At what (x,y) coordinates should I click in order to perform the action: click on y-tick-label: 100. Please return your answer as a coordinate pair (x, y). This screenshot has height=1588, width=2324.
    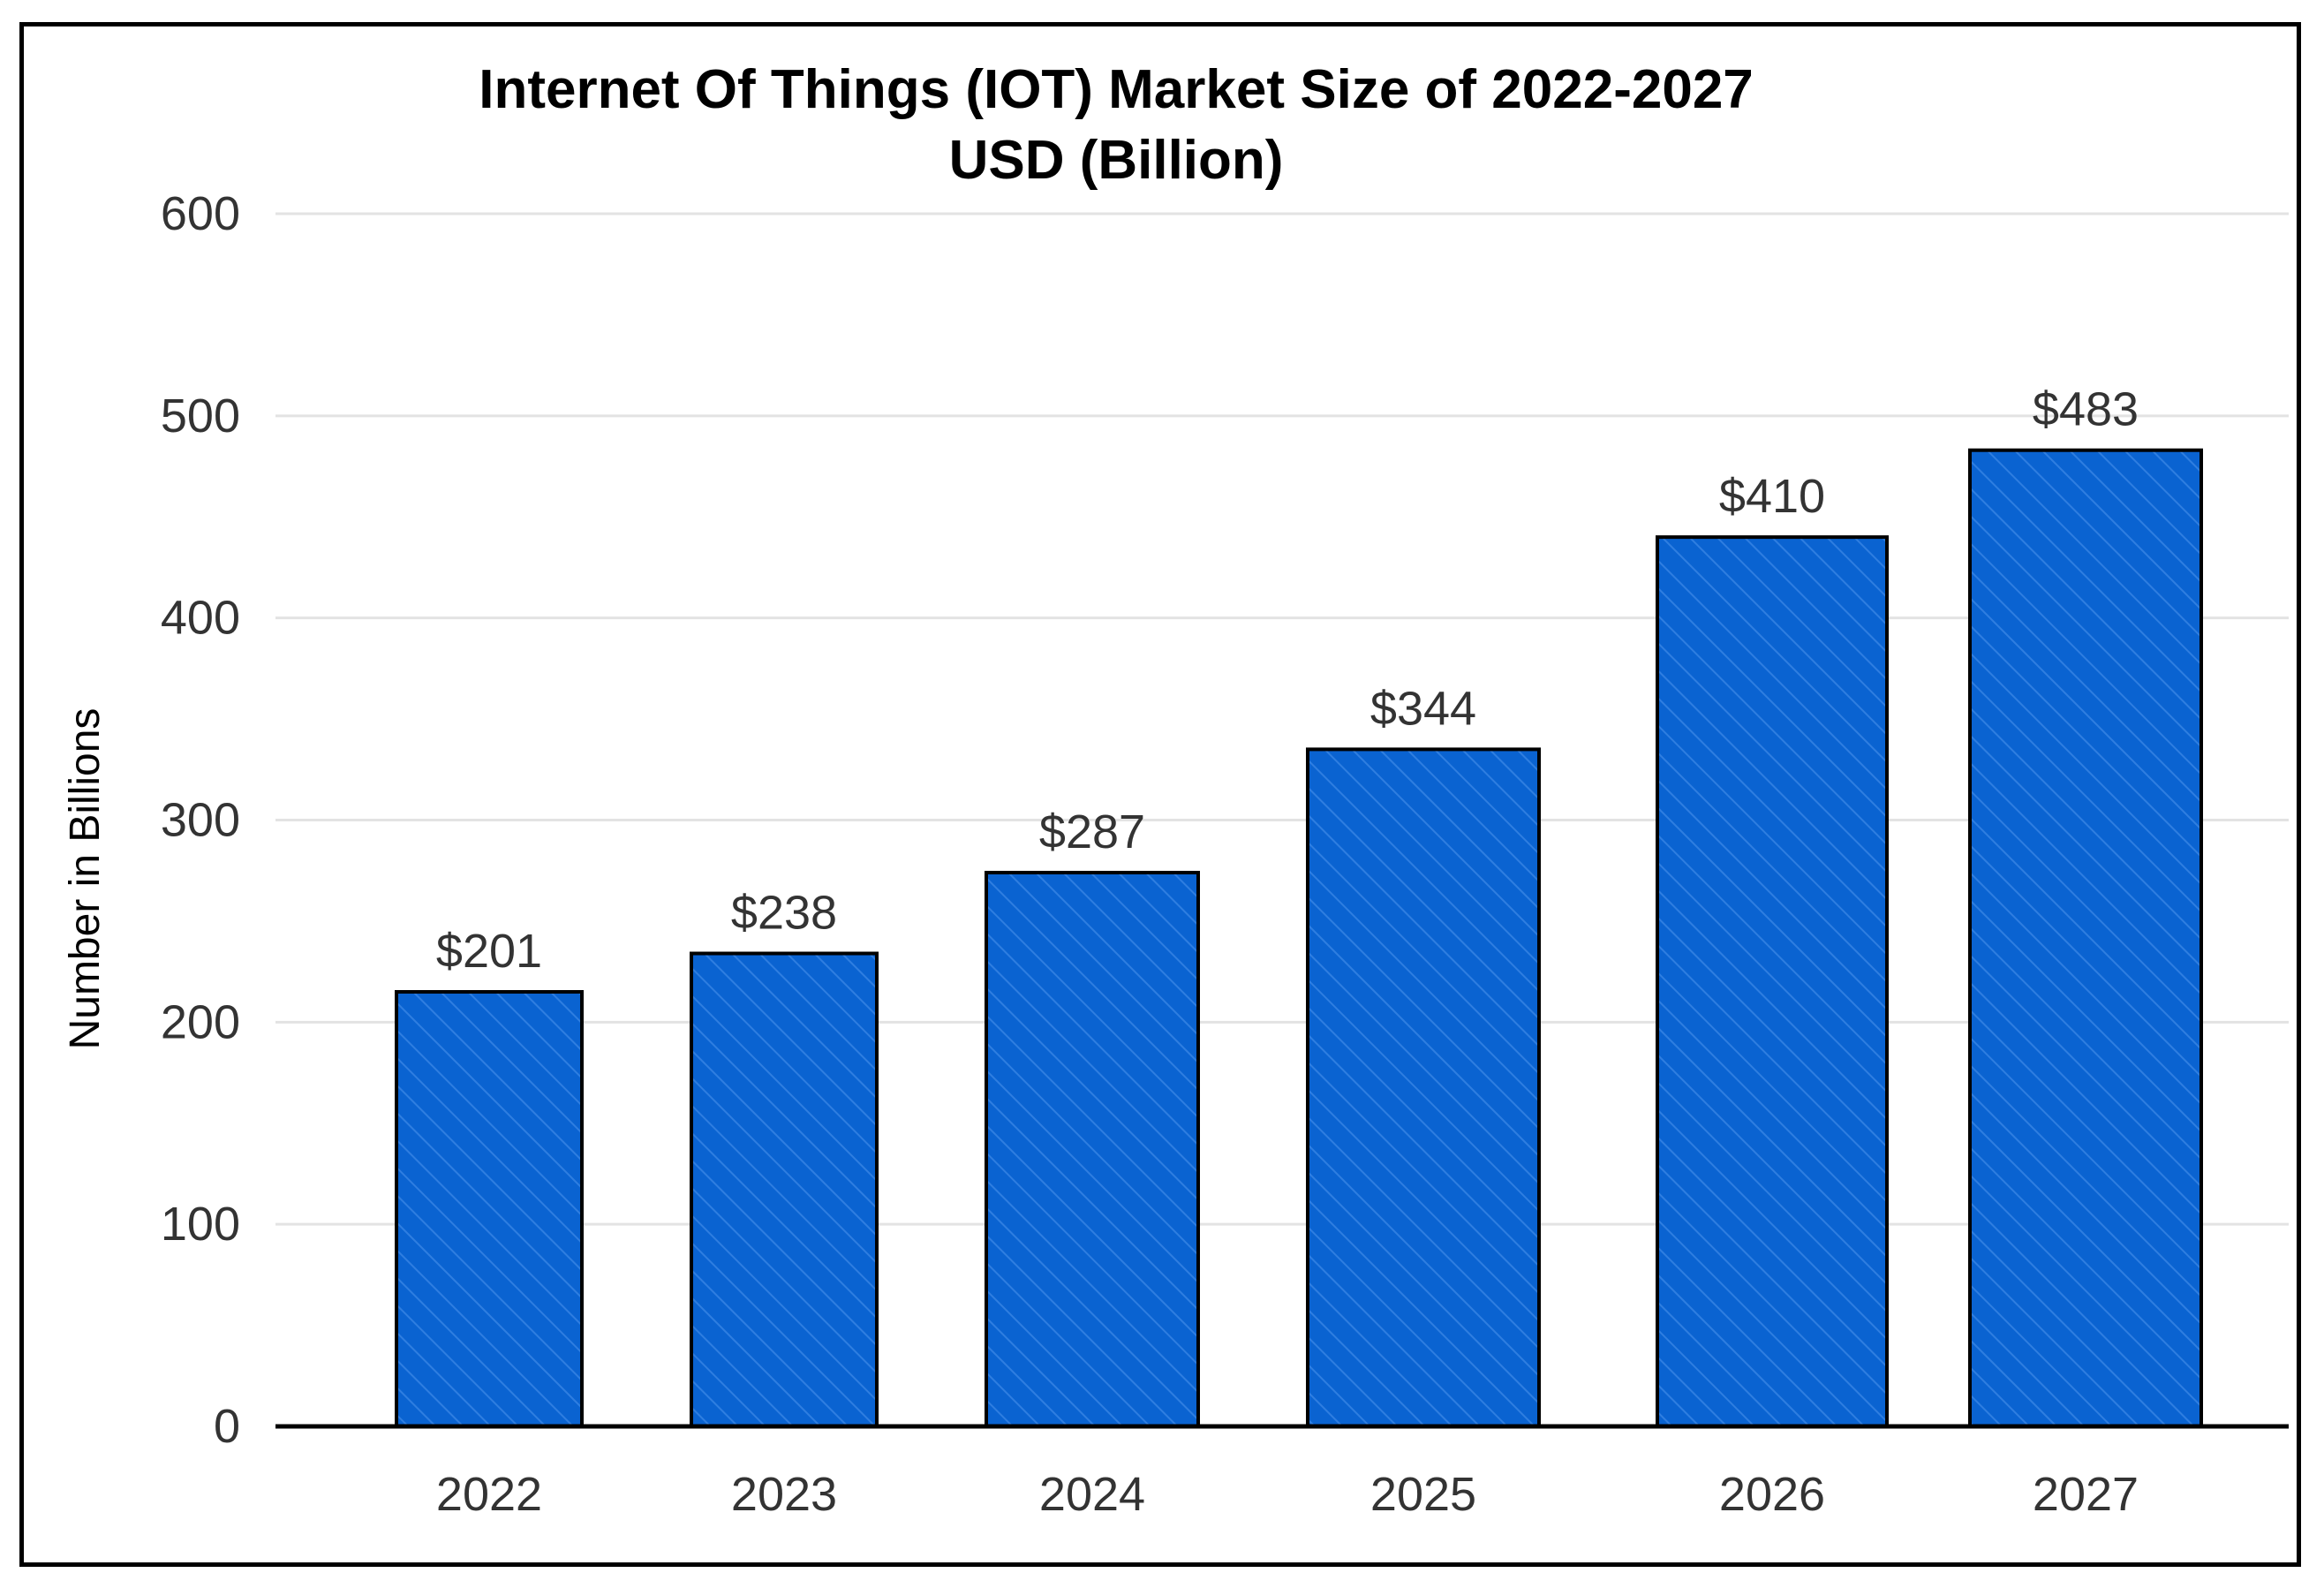
    Looking at the image, I should click on (201, 1224).